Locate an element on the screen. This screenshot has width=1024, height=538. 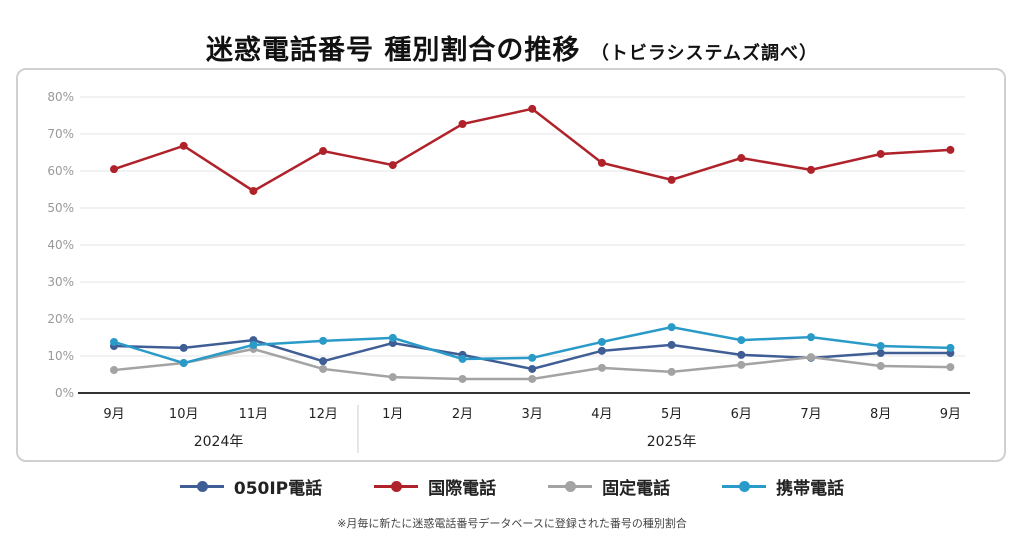
legend-label: 固定電話 is located at coordinates (636, 489).